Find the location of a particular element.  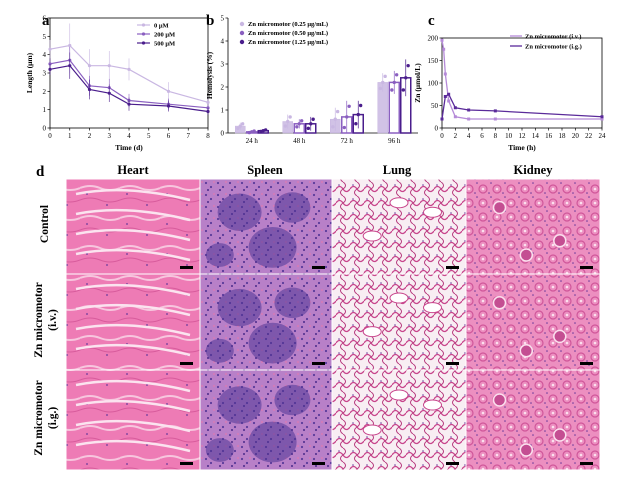

panel-a-xlabel: Time (d) is located at coordinates (129, 147).